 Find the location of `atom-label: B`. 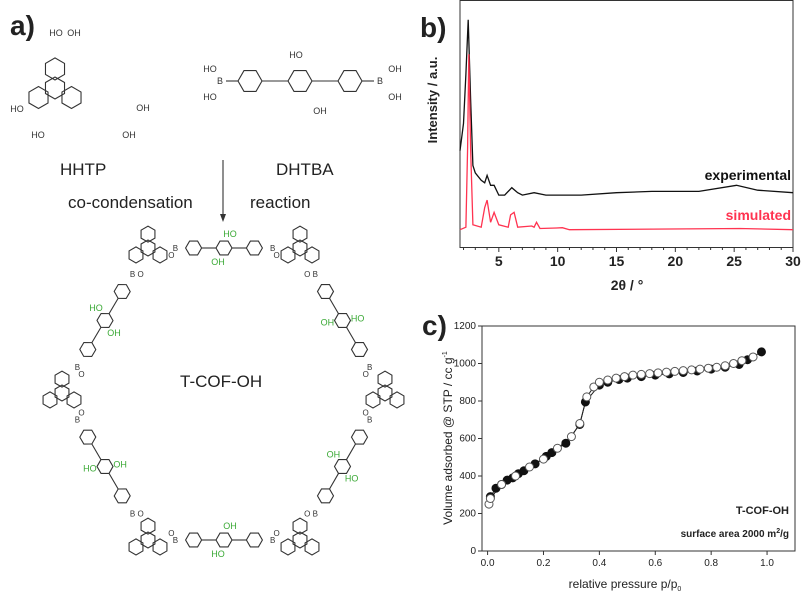

atom-label: B is located at coordinates (380, 81).